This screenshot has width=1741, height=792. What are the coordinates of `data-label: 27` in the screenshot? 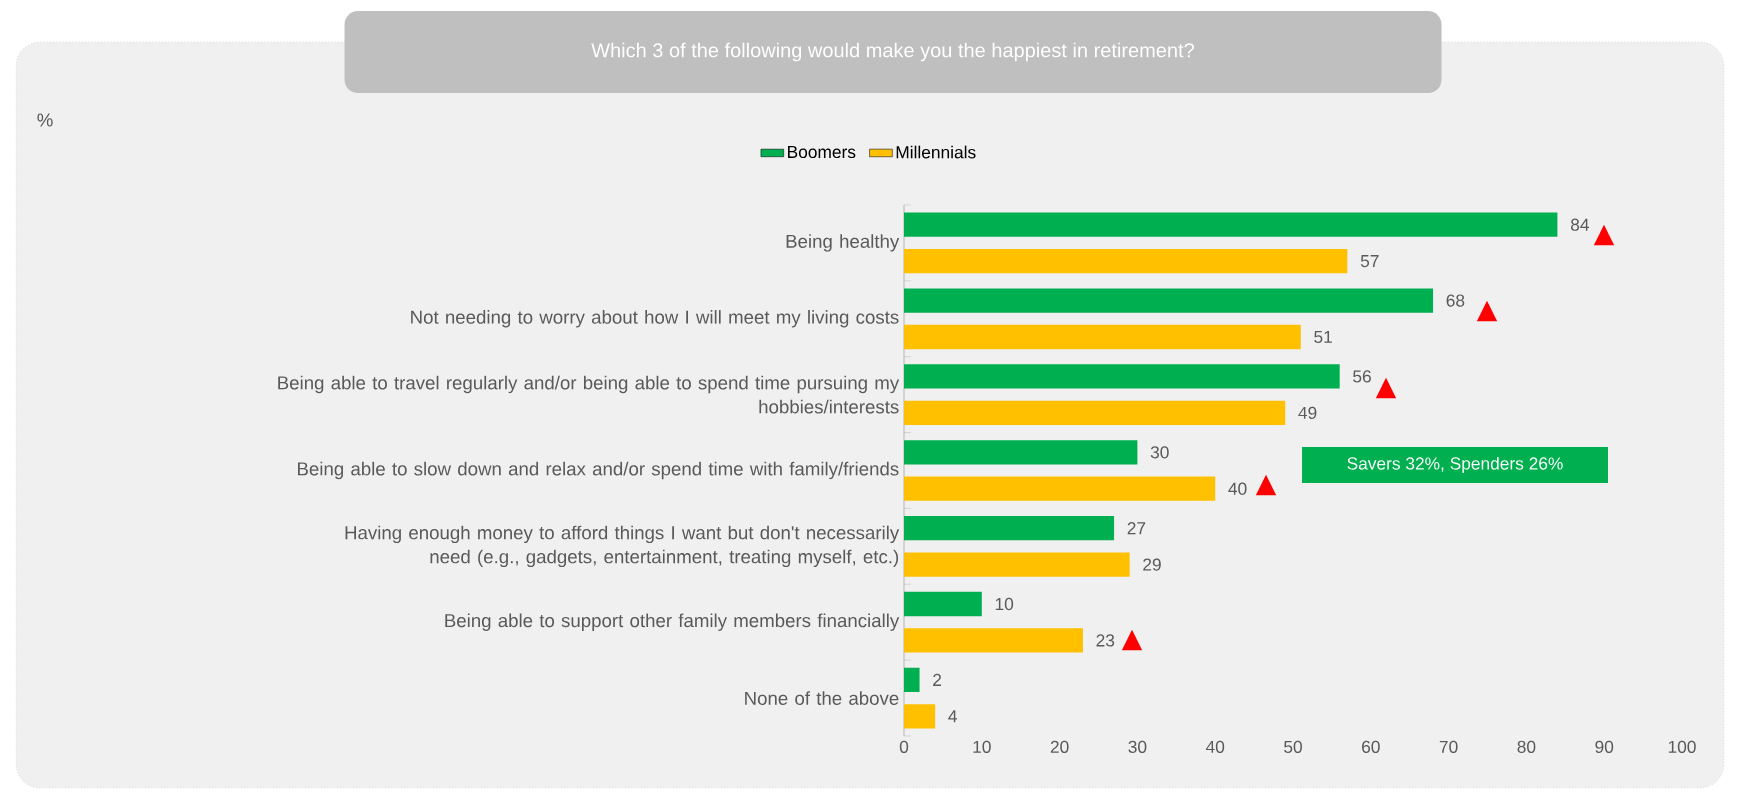 It's located at (1136, 528).